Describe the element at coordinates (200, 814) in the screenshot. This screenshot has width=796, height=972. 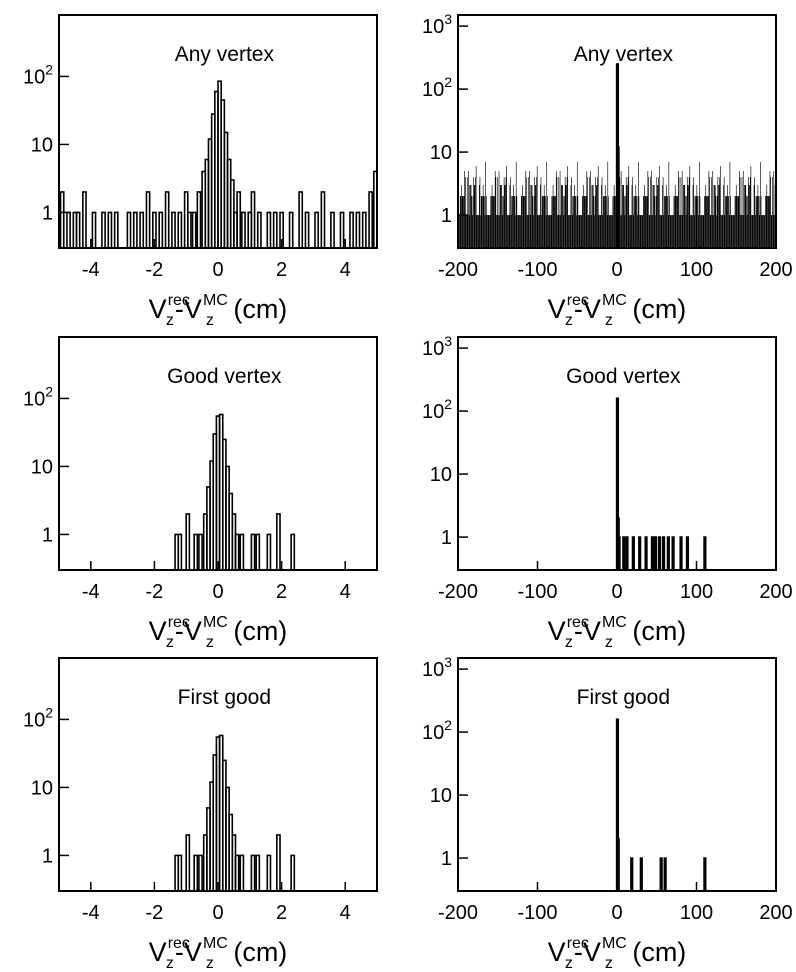
I see `histogram-panel-5: -4 -2 0 2 4 1 10 102 First good Vrec z-VMC z (cm)` at that location.